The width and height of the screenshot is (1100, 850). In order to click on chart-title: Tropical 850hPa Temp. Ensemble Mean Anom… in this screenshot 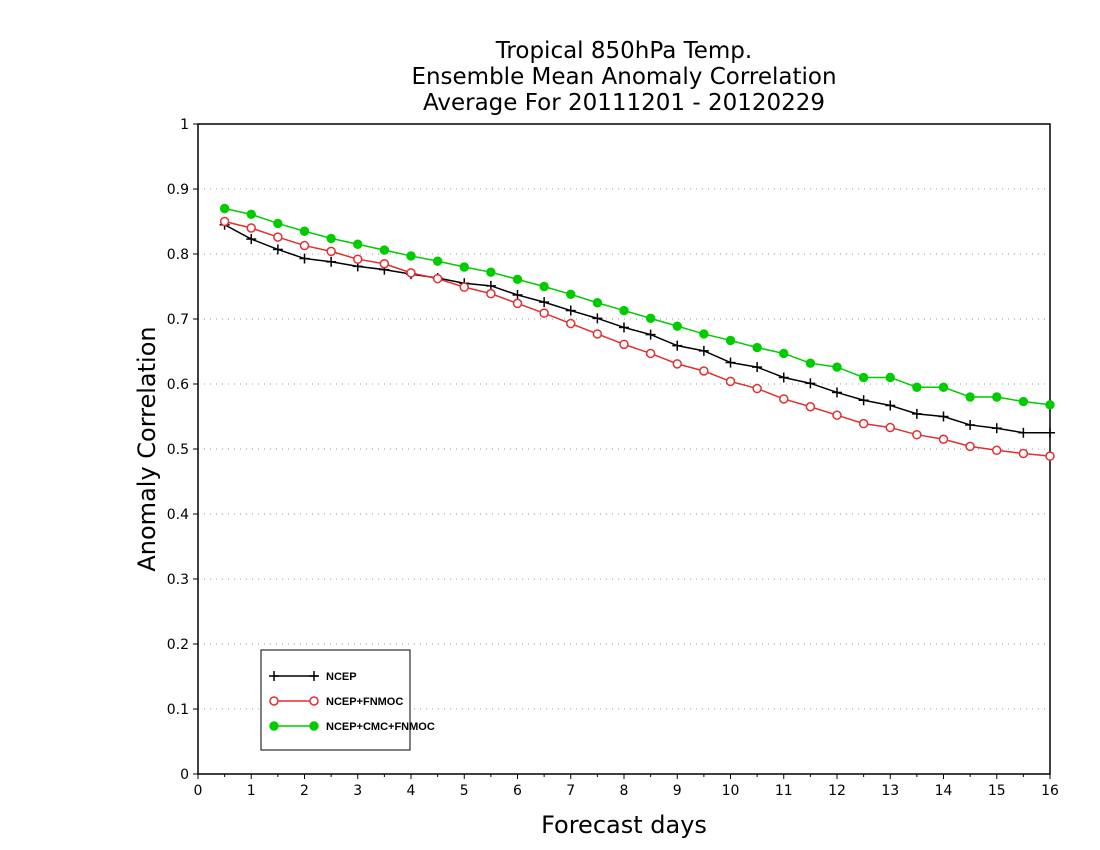, I will do `click(623, 77)`.